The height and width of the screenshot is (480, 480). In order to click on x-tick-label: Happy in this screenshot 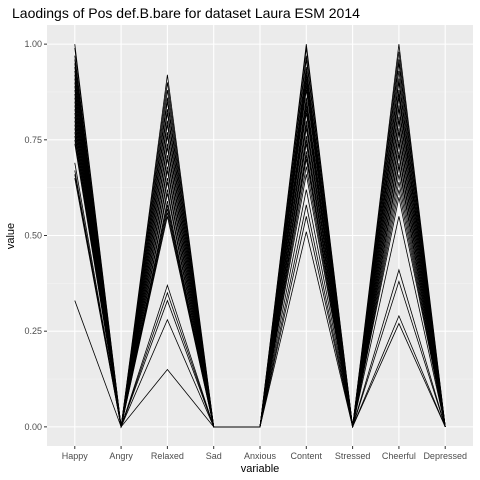, I will do `click(75, 456)`.